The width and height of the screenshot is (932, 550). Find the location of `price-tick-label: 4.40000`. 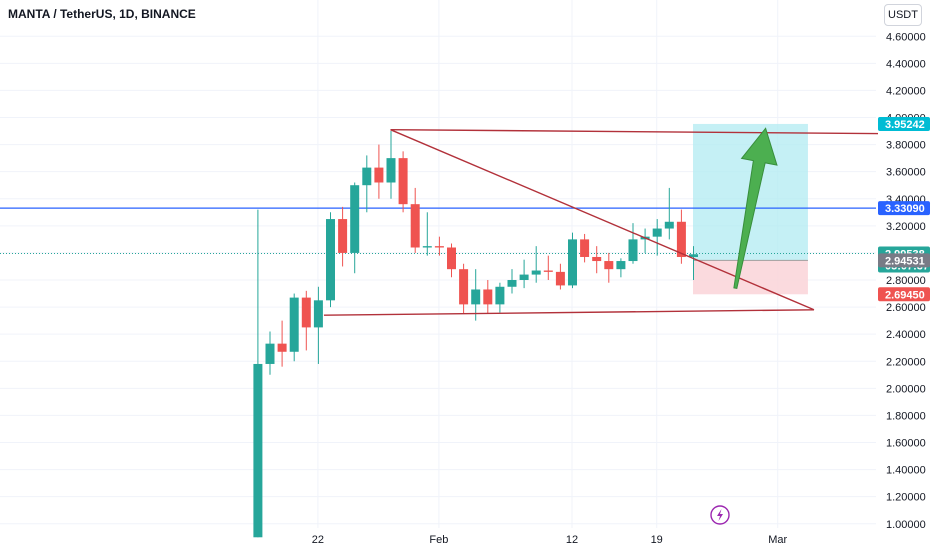

price-tick-label: 4.40000 is located at coordinates (906, 64).